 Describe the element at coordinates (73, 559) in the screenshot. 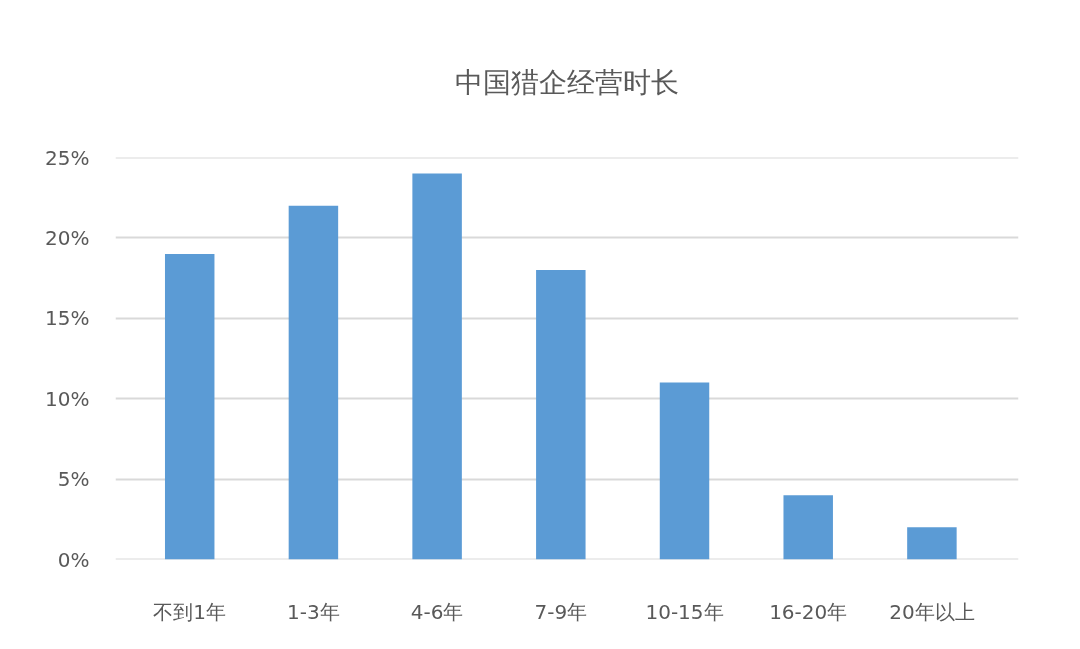

I see `y-tick-label: 0%` at that location.